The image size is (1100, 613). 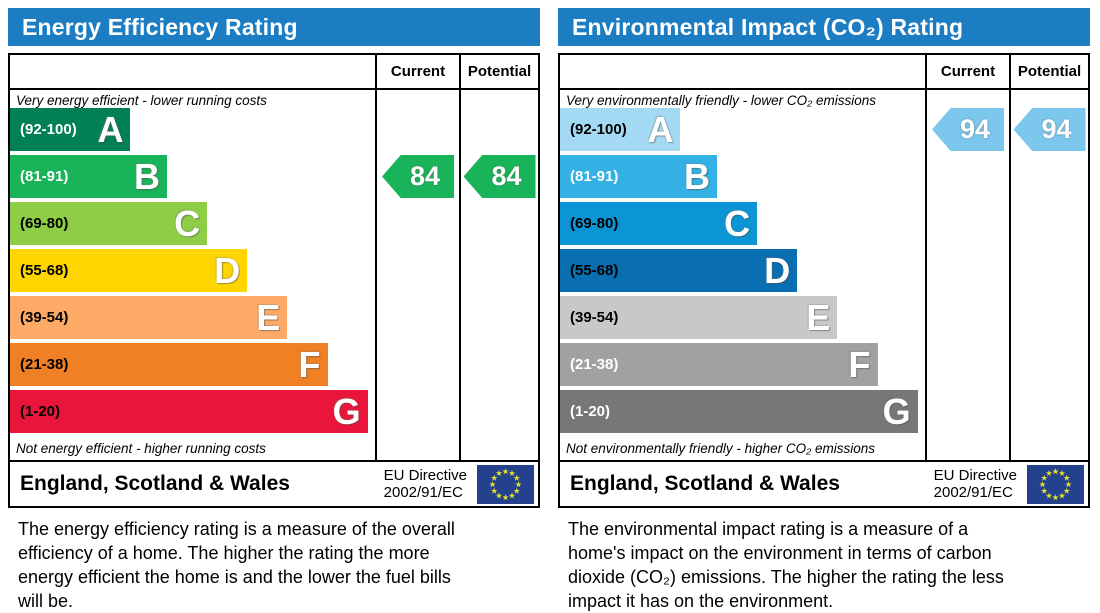 I want to click on environmental-current-column-header: Current, so click(x=969, y=71).